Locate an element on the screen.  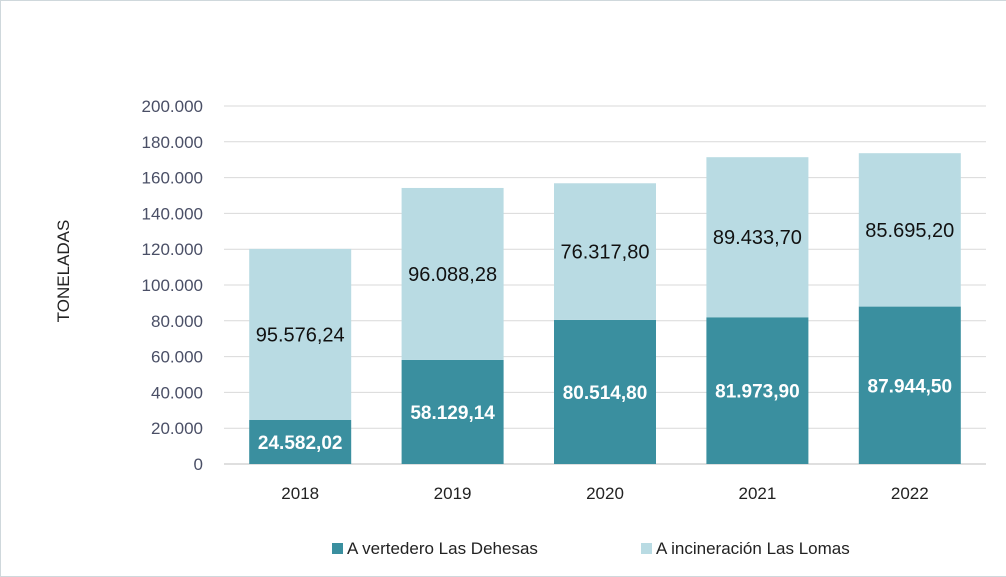
legend-swatch-incineracion is located at coordinates (646, 548).